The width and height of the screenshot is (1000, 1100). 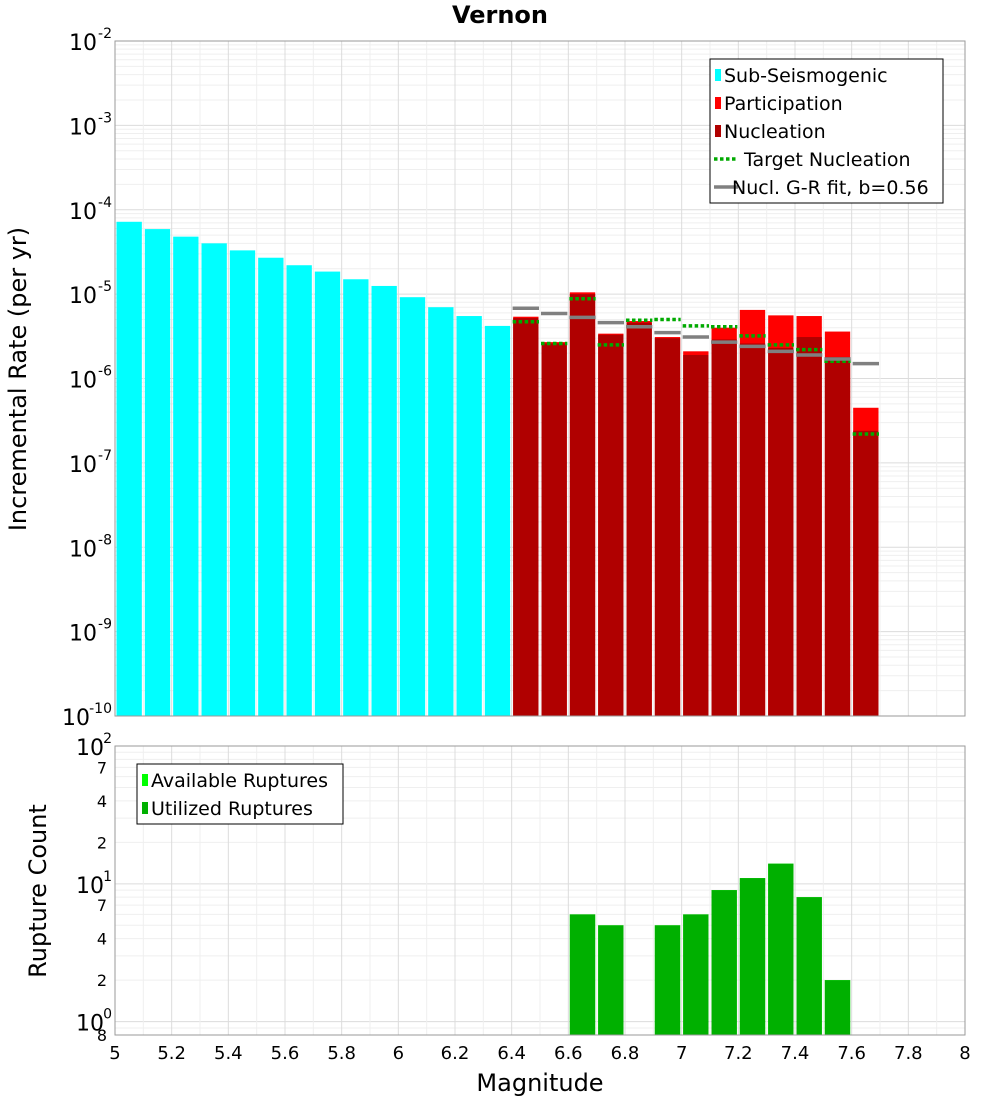 I want to click on y-tick-label: 8, so click(x=102, y=1035).